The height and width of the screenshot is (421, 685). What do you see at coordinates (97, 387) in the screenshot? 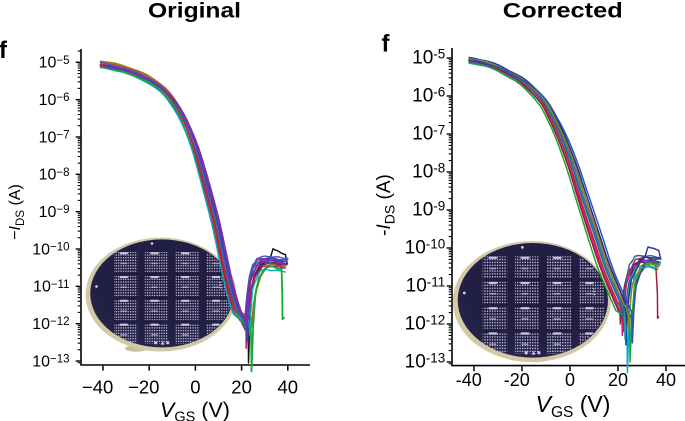
I see `svg-text: −40` at bounding box center [97, 387].